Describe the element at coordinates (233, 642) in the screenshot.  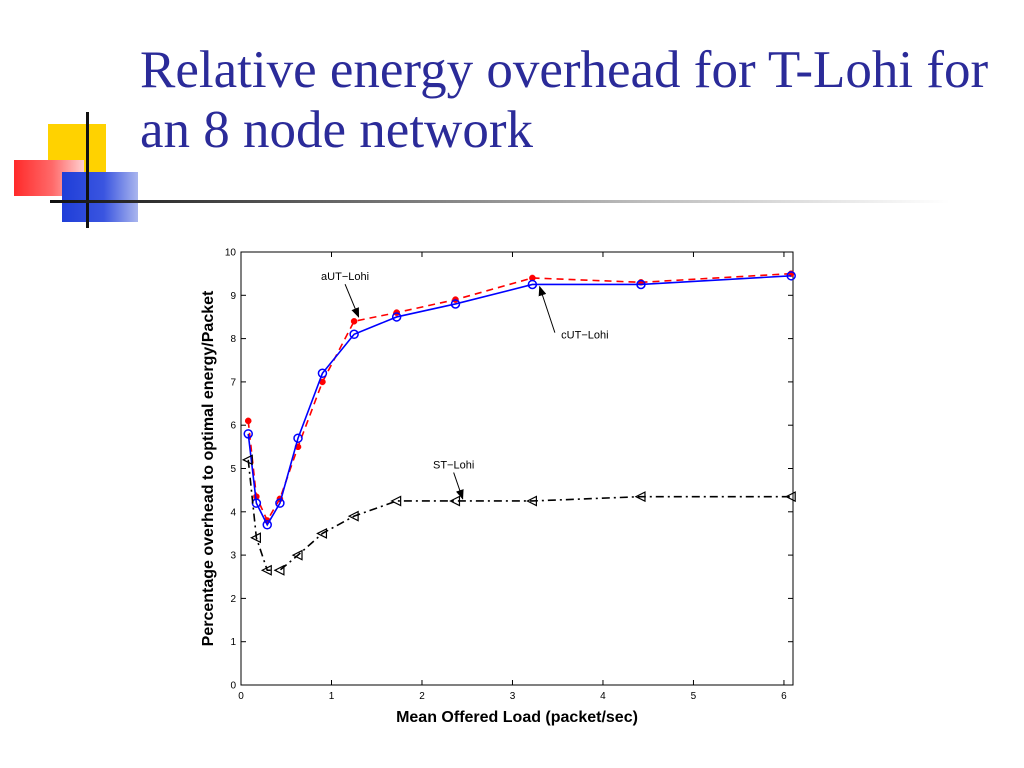
I see `y-tick-label: 1` at that location.